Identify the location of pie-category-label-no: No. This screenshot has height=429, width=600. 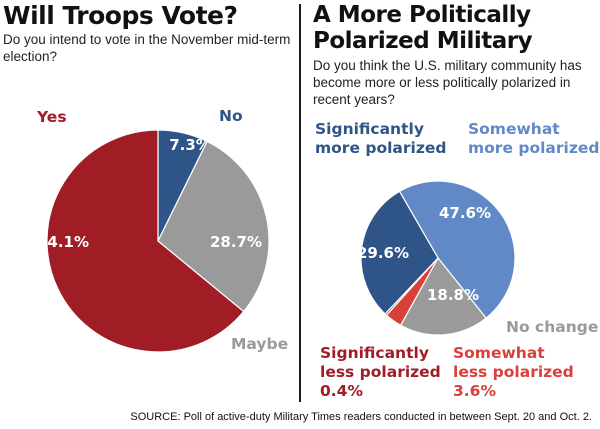
(231, 116).